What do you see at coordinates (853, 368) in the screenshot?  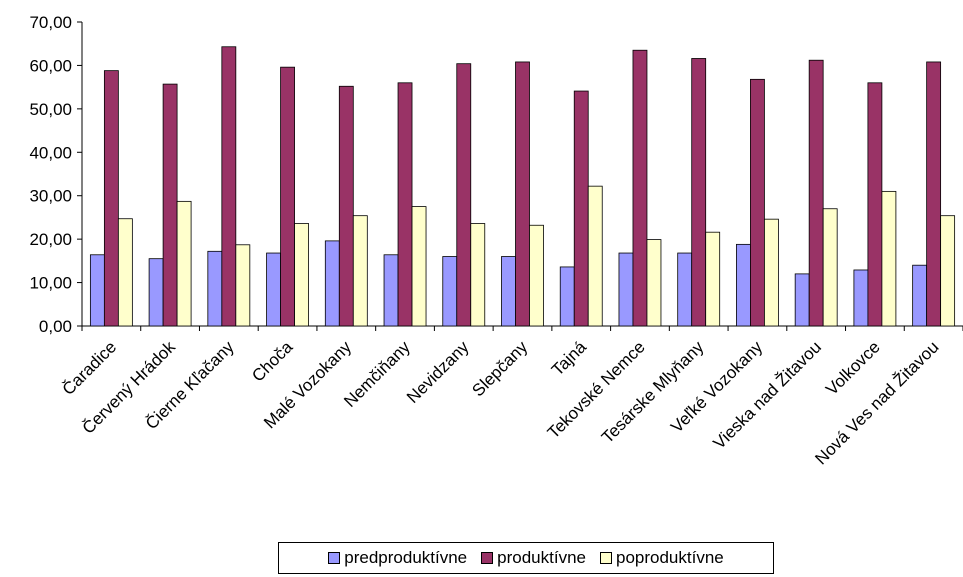 I see `x-tick-label: Volkovce` at bounding box center [853, 368].